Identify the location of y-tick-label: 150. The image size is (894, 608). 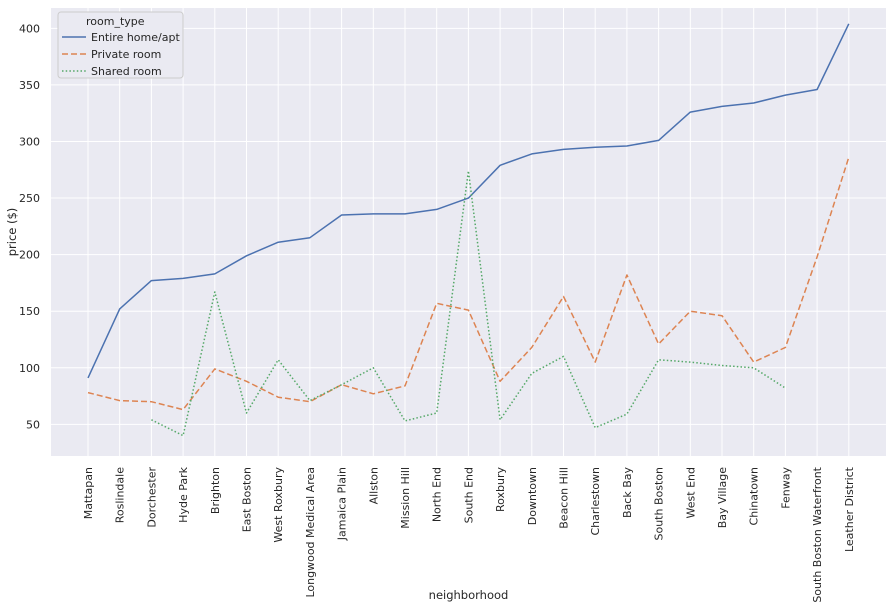
(29, 311).